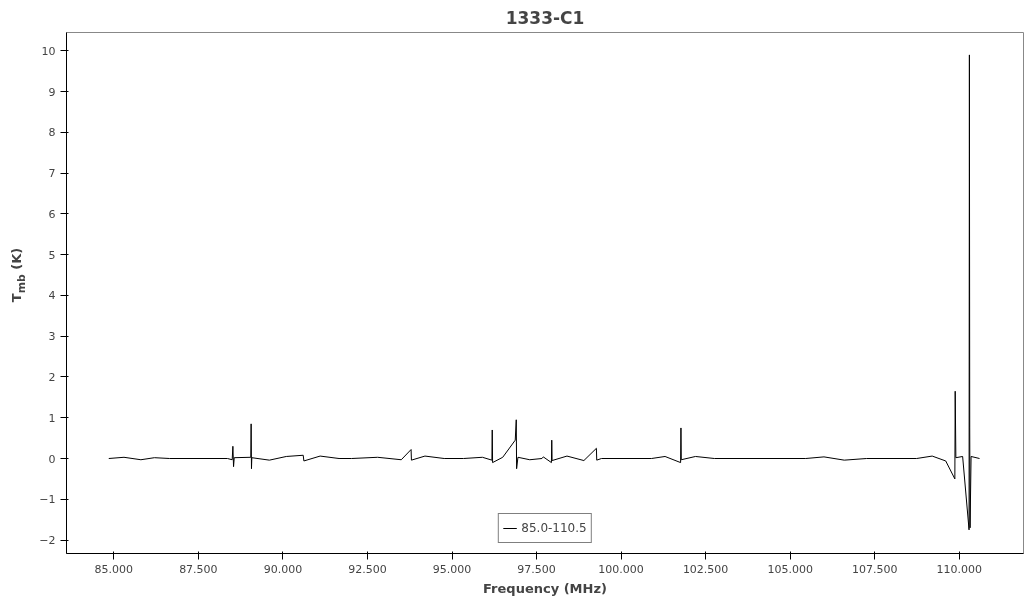  I want to click on x-tick-label: 102.500, so click(705, 569).